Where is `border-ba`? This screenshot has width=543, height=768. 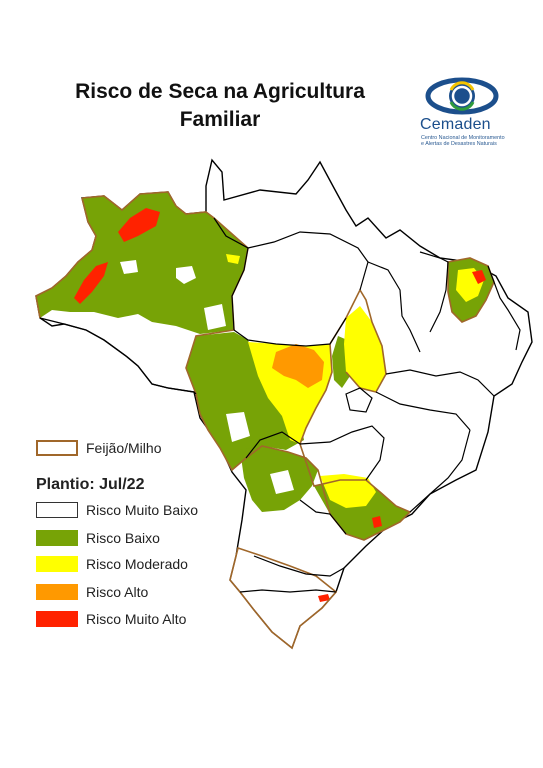 border-ba is located at coordinates (440, 383).